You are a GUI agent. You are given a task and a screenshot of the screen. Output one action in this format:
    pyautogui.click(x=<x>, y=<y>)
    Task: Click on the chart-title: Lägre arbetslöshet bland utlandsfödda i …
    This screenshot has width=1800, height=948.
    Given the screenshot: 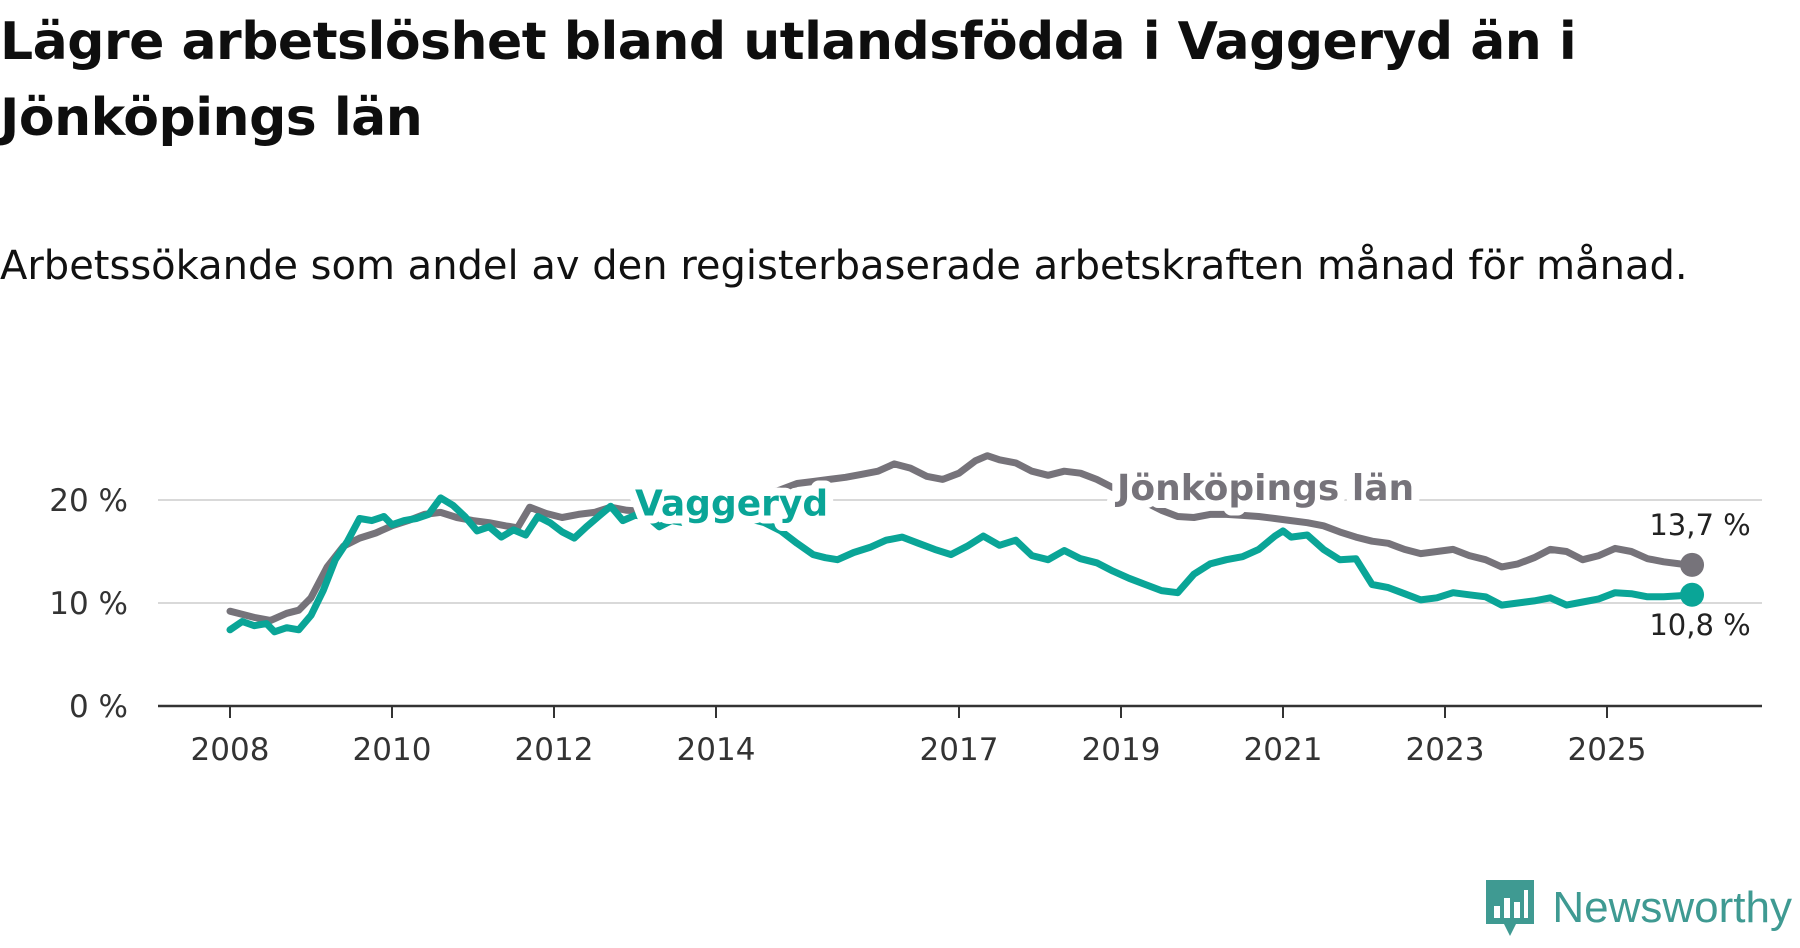 What is the action you would take?
    pyautogui.click(x=788, y=80)
    